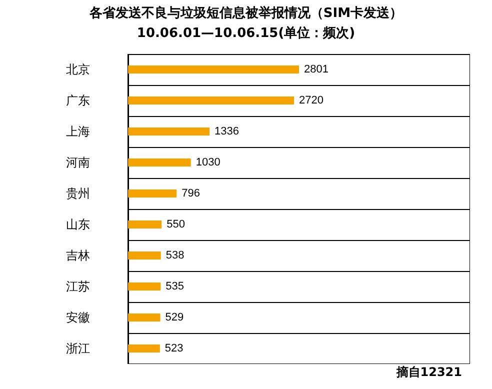  What do you see at coordinates (78, 255) in the screenshot?
I see `y-tick-label: 吉林` at bounding box center [78, 255].